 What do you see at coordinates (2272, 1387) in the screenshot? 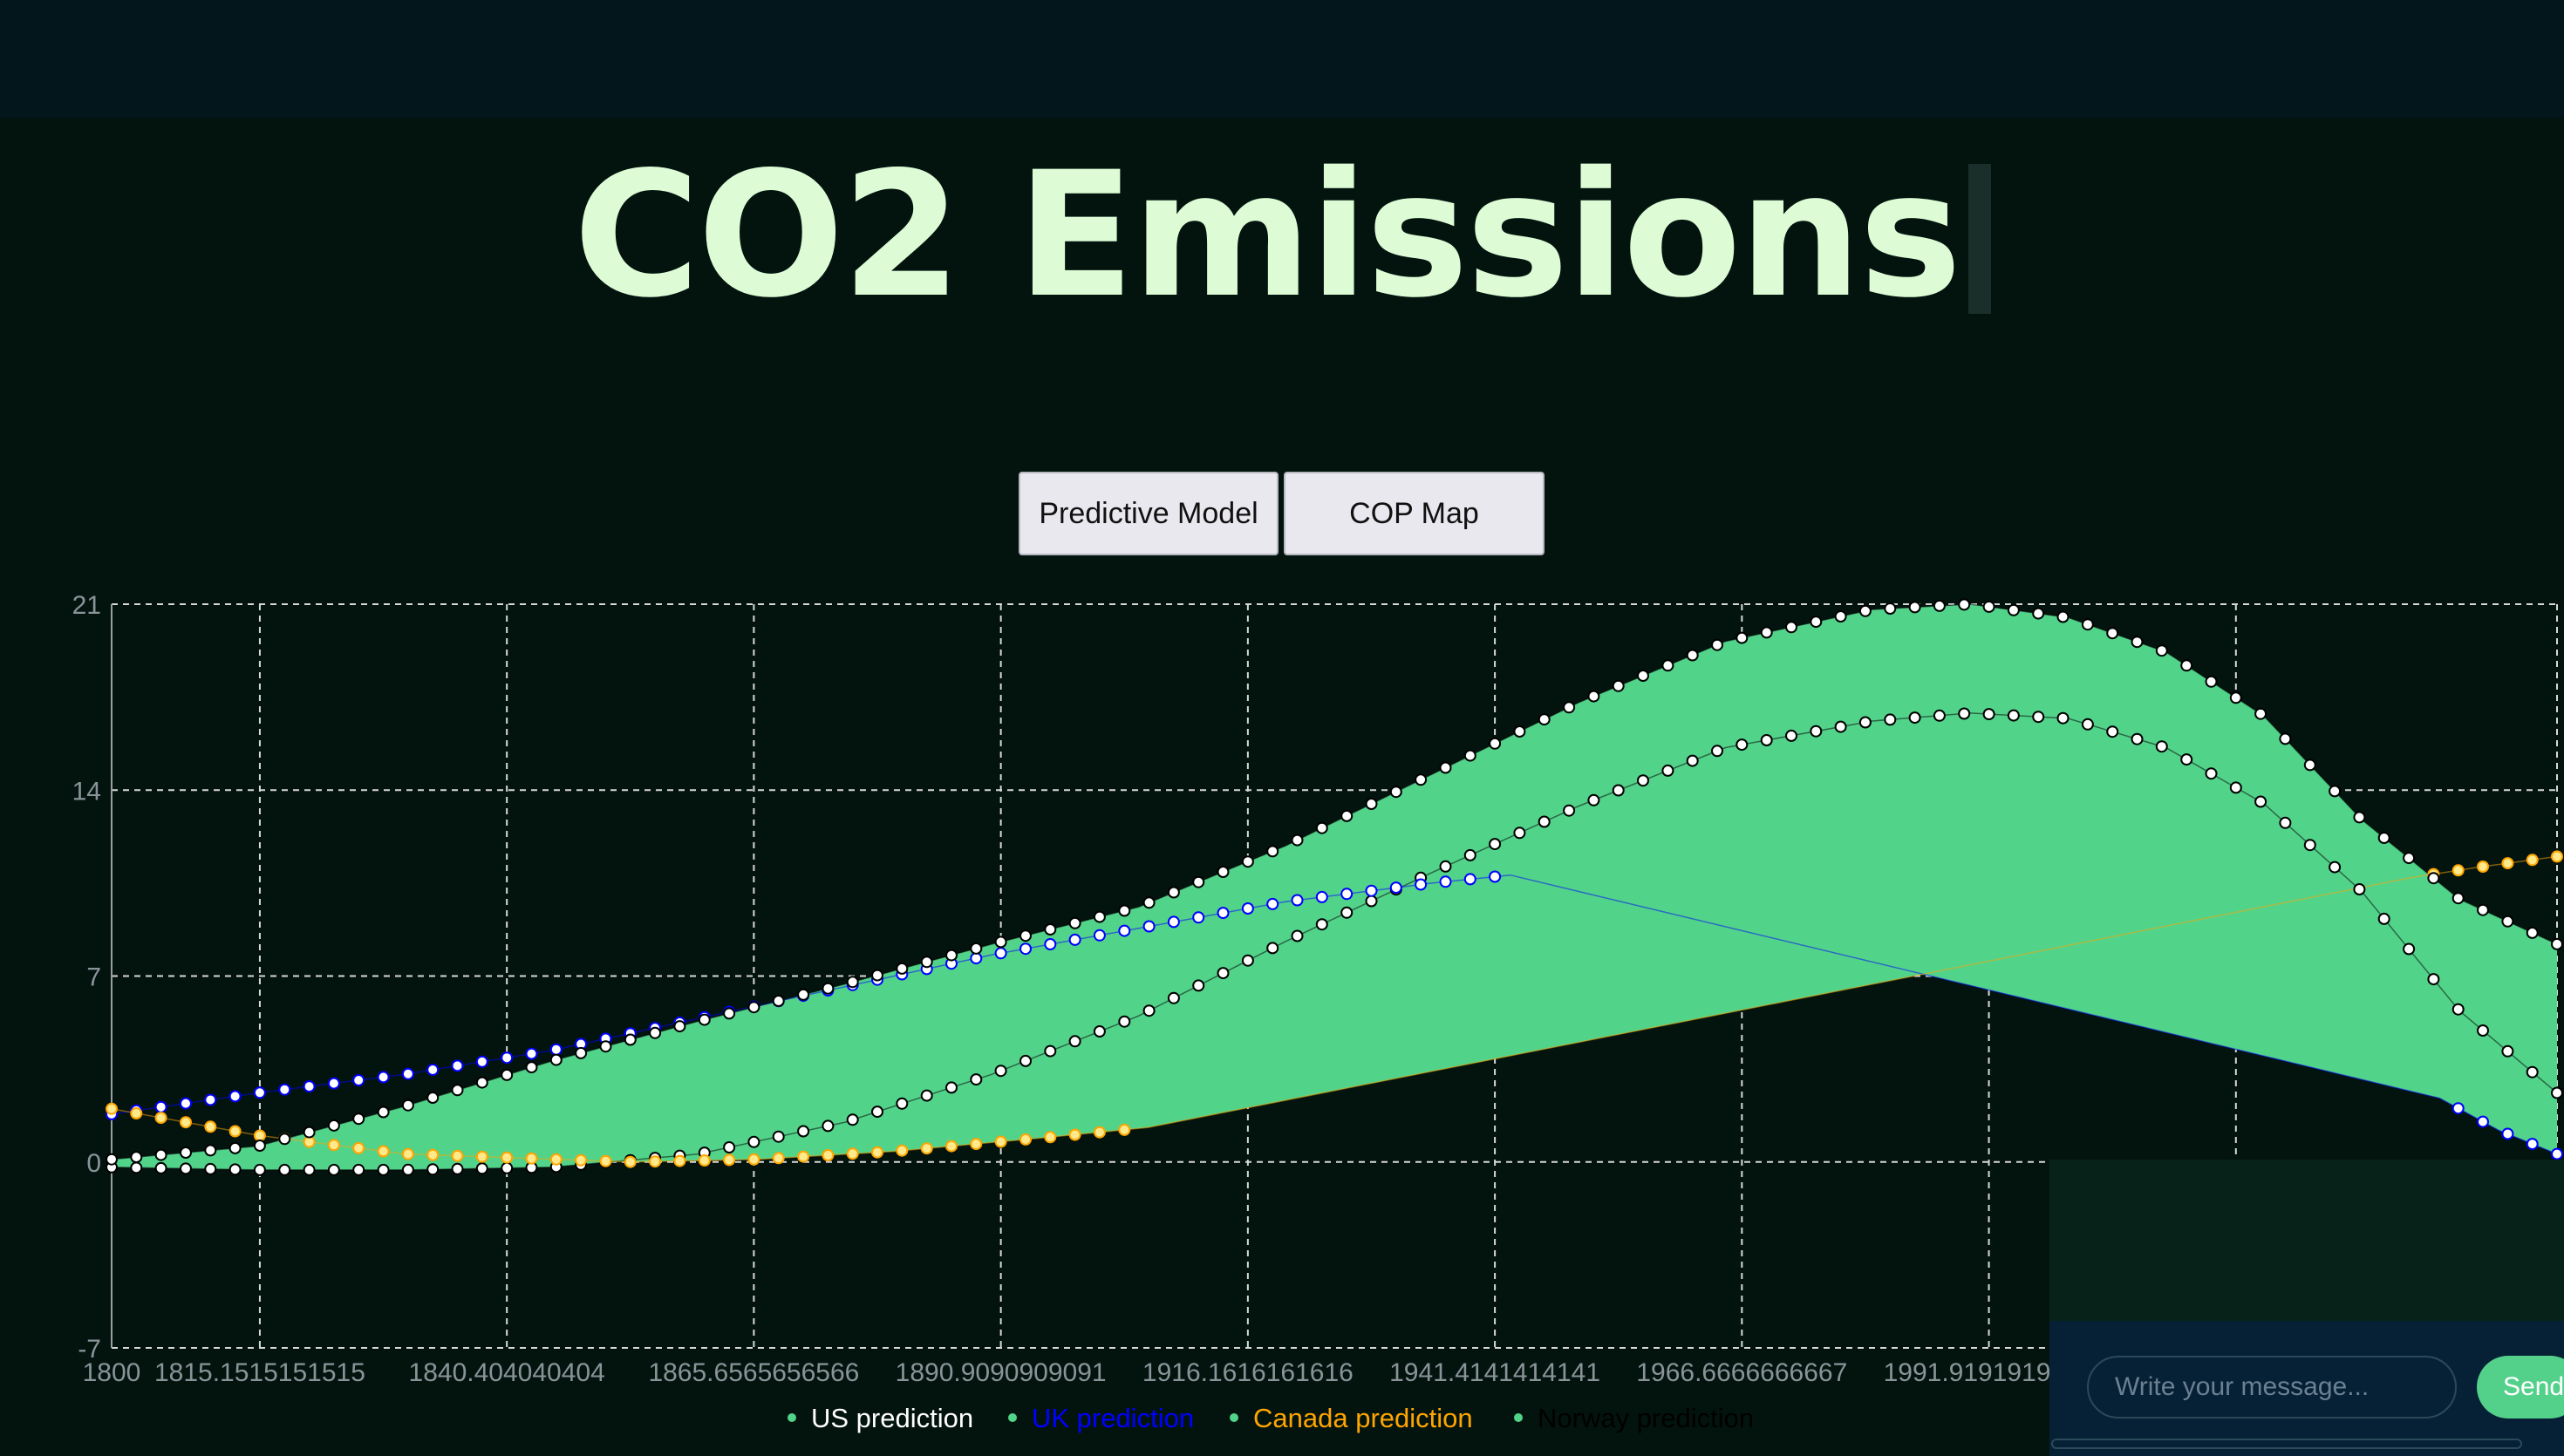
I see `chat-message-input` at bounding box center [2272, 1387].